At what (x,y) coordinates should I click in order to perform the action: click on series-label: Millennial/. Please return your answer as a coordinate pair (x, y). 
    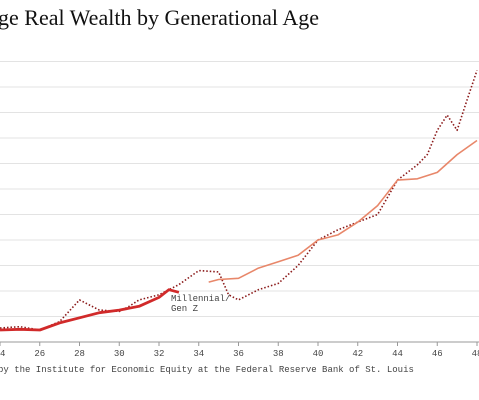
    Looking at the image, I should click on (200, 299).